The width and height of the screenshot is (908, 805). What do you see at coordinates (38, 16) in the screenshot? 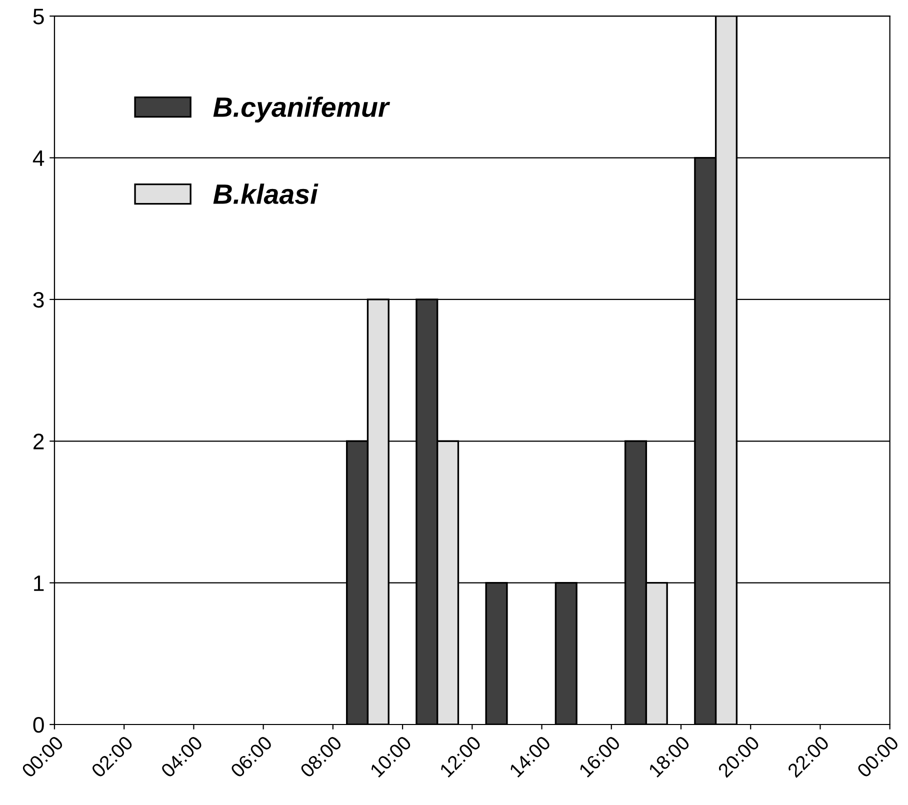
I see `y-tick-label: 5` at bounding box center [38, 16].